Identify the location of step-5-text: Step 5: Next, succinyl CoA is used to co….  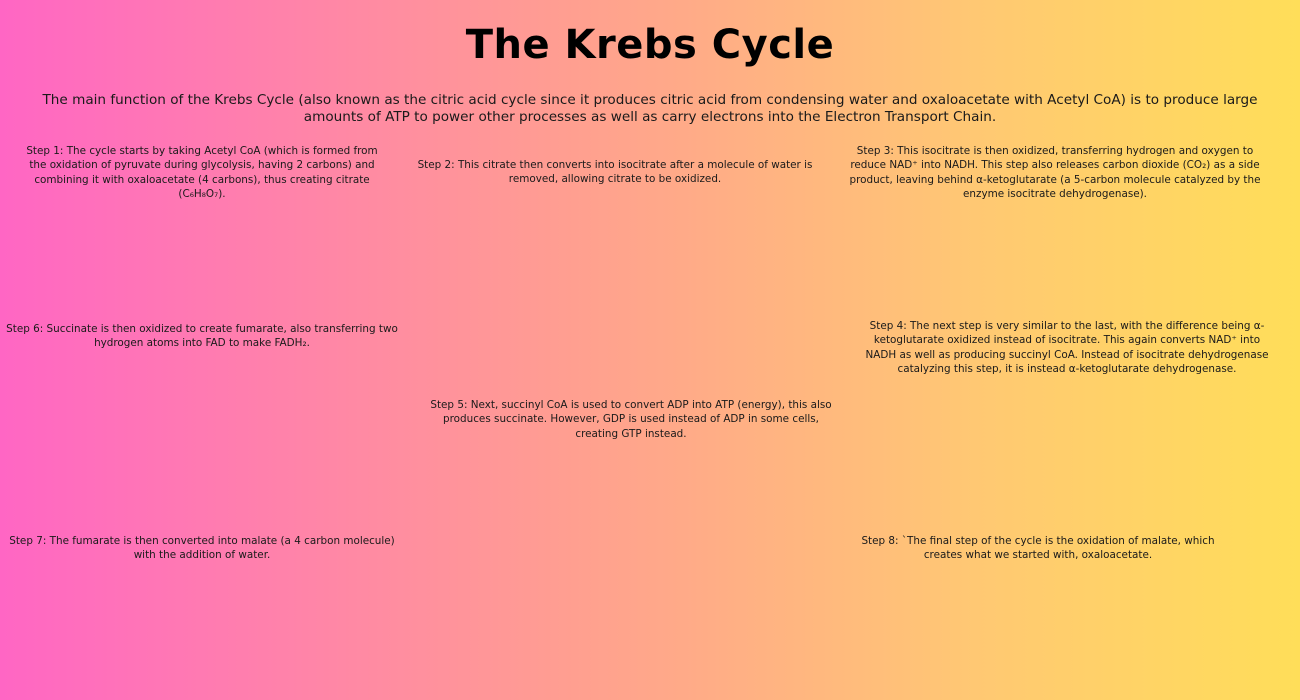
(631, 419).